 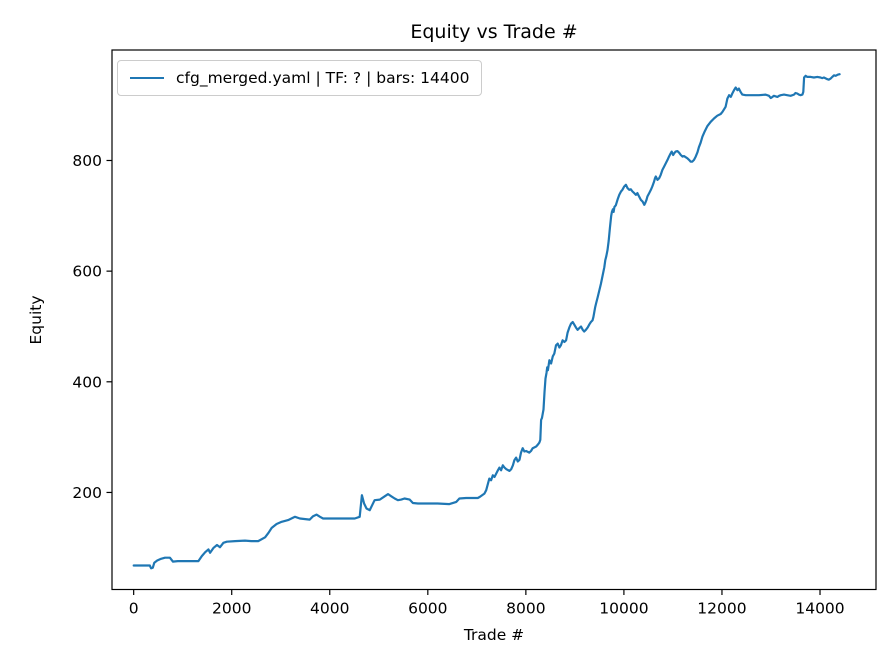 What do you see at coordinates (36, 320) in the screenshot?
I see `y-axis-label: Equity` at bounding box center [36, 320].